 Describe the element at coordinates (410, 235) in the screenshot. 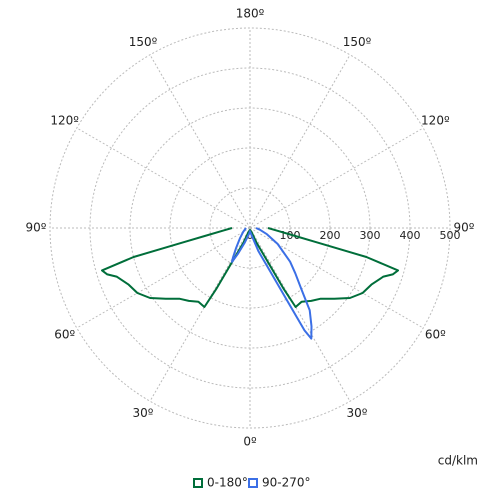

I see `radial-tick-label: 400` at that location.